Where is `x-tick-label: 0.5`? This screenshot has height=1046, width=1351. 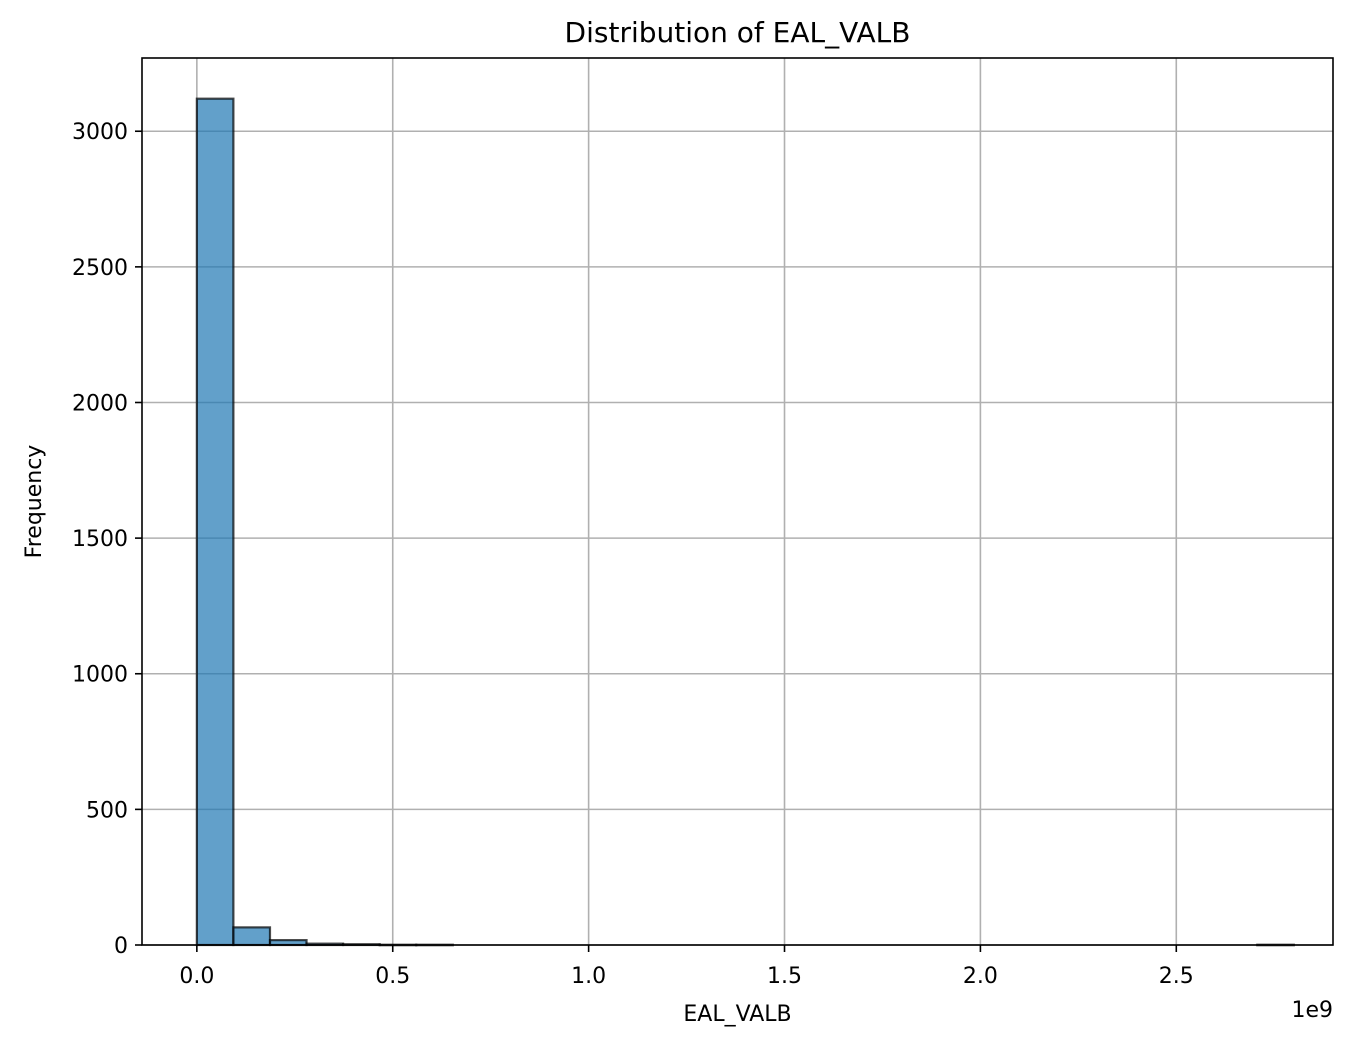
x-tick-label: 0.5 is located at coordinates (392, 976).